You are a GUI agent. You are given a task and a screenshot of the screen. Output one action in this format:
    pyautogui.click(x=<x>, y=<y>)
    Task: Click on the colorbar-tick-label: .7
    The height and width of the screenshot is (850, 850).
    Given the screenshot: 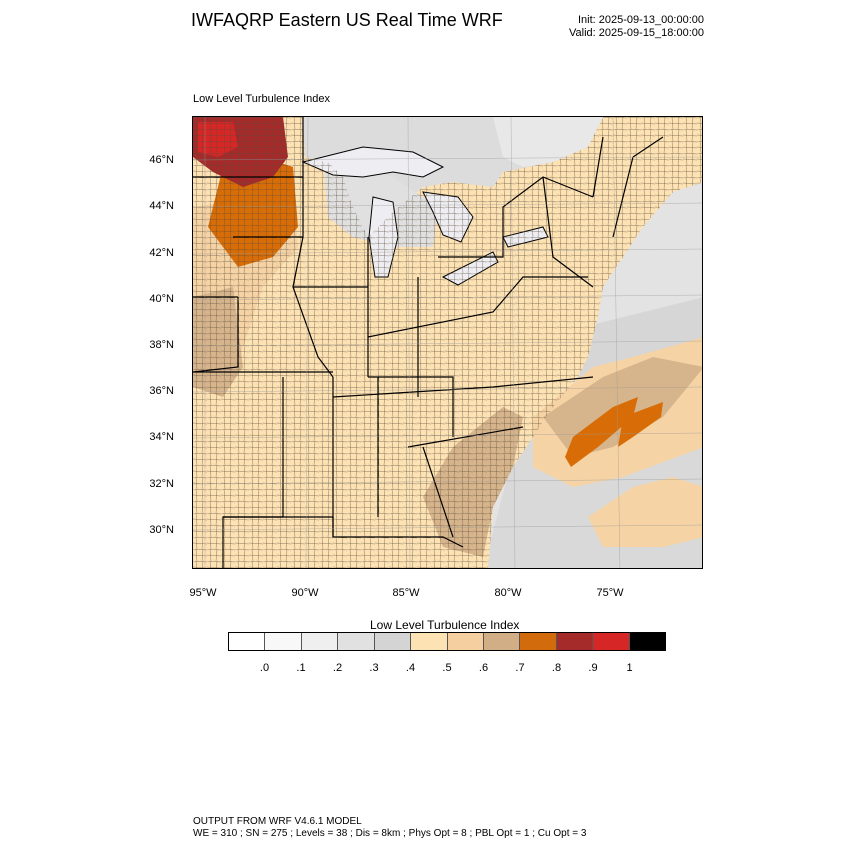 What is the action you would take?
    pyautogui.click(x=520, y=668)
    